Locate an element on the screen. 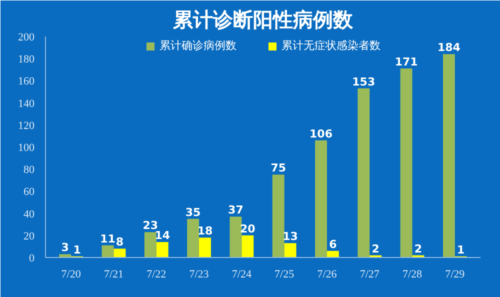 Image resolution: width=500 pixels, height=297 pixels. y-tick-label: 40 is located at coordinates (29, 214).